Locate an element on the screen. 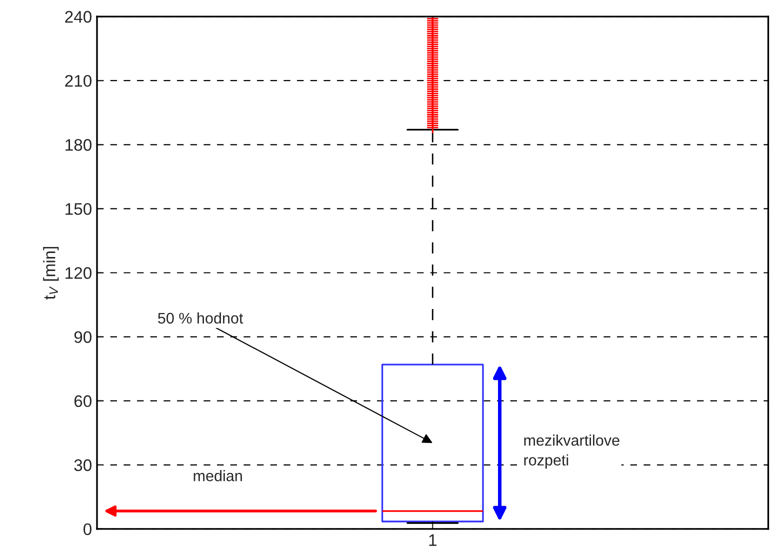 This screenshot has height=551, width=776. y-tick-label: 240 is located at coordinates (78, 16).